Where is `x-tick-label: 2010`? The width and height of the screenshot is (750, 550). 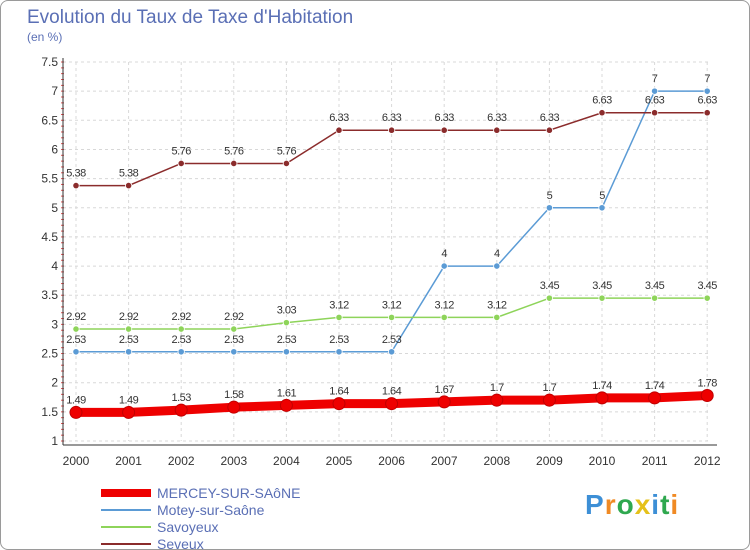 x-tick-label: 2010 is located at coordinates (602, 461).